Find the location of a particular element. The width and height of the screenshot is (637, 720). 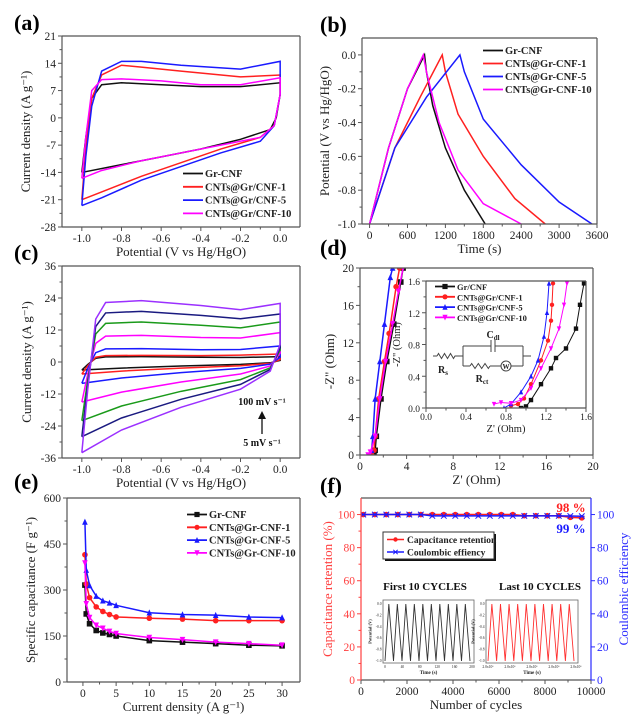

panel-label: (a) is located at coordinates (27, 22).